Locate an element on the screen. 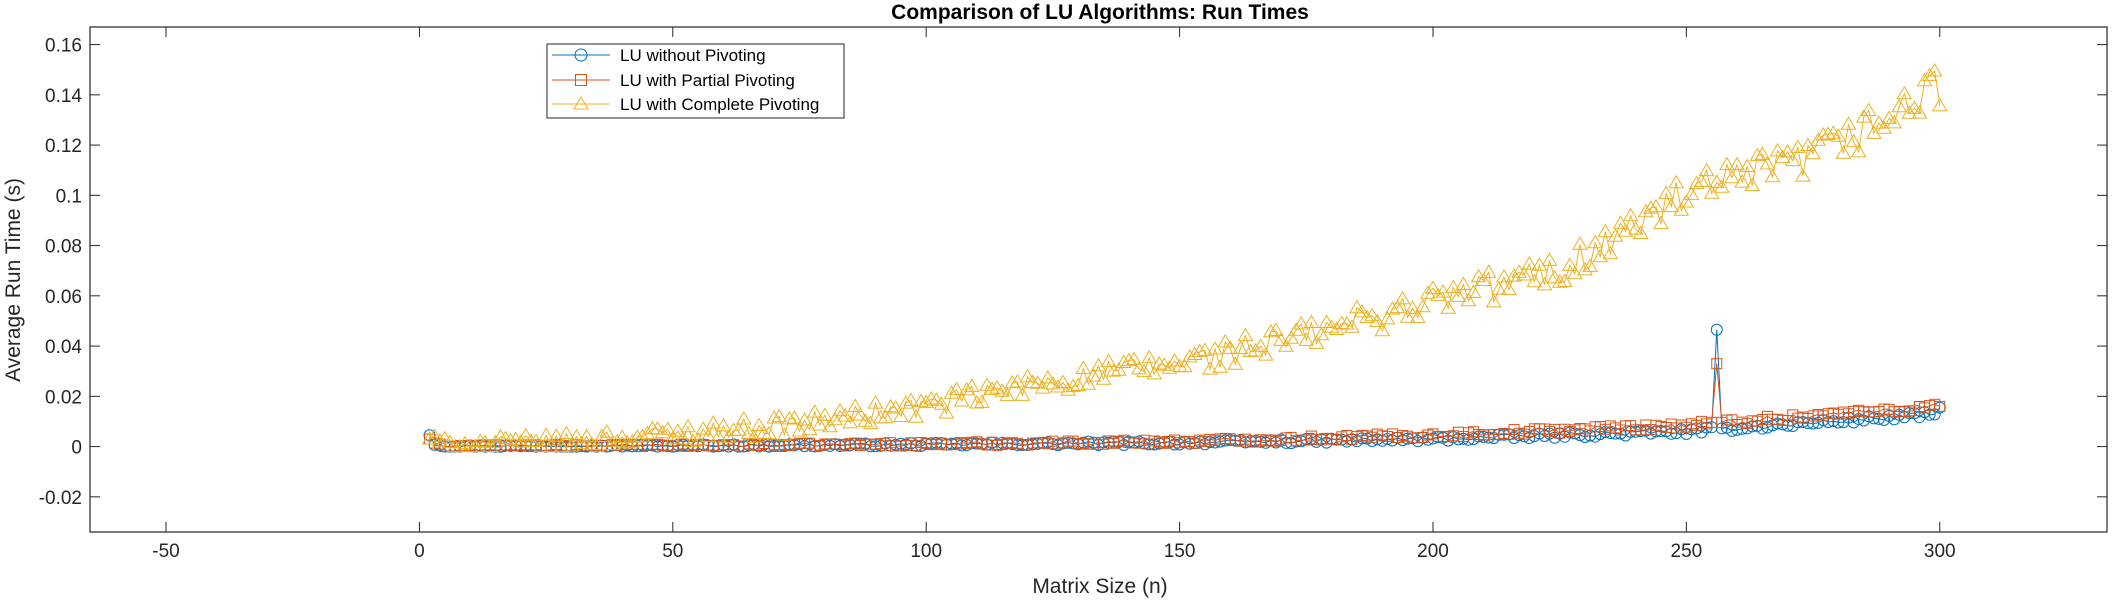 Image resolution: width=2114 pixels, height=601 pixels. y-tick-label: 0.08 is located at coordinates (63, 247).